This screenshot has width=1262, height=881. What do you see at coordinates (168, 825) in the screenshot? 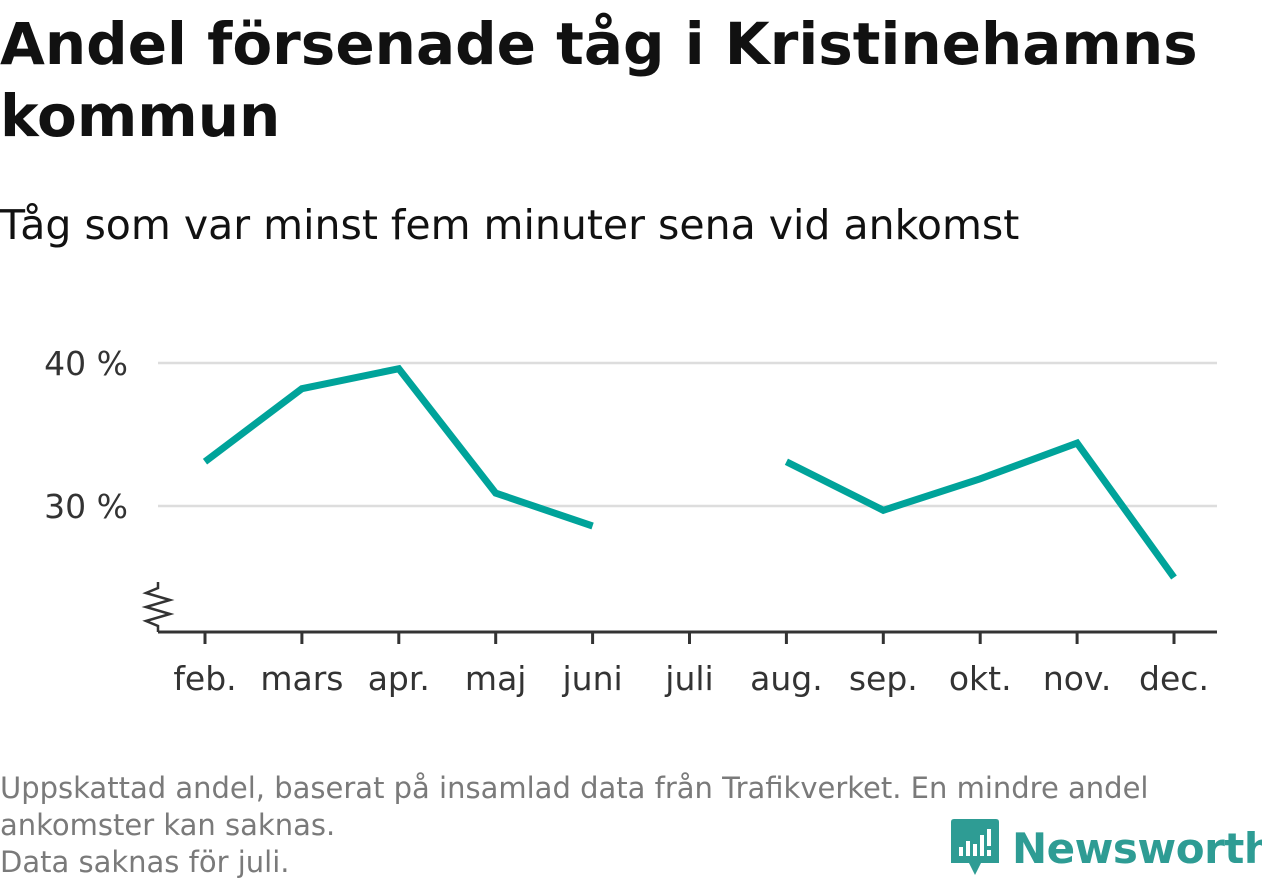
I see `footnote-line-2: ankomster kan saknas.` at bounding box center [168, 825].